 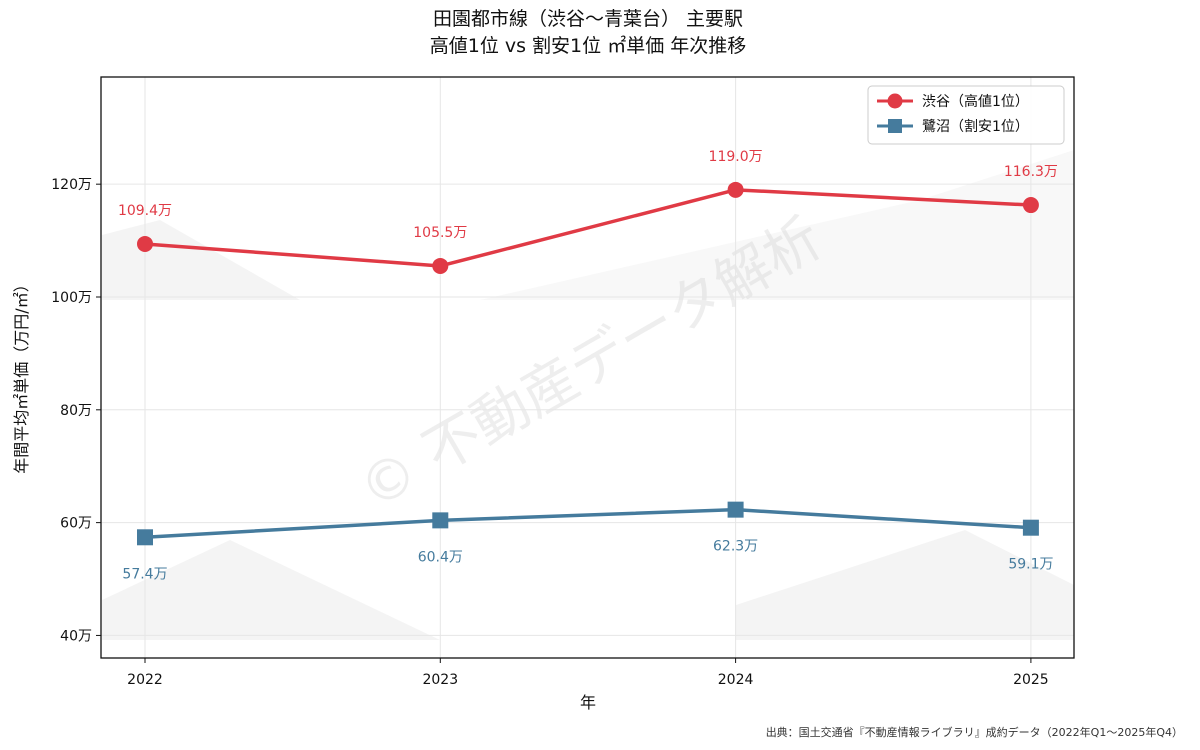 What do you see at coordinates (440, 233) in the screenshot?
I see `data-label: 105.5万` at bounding box center [440, 233].